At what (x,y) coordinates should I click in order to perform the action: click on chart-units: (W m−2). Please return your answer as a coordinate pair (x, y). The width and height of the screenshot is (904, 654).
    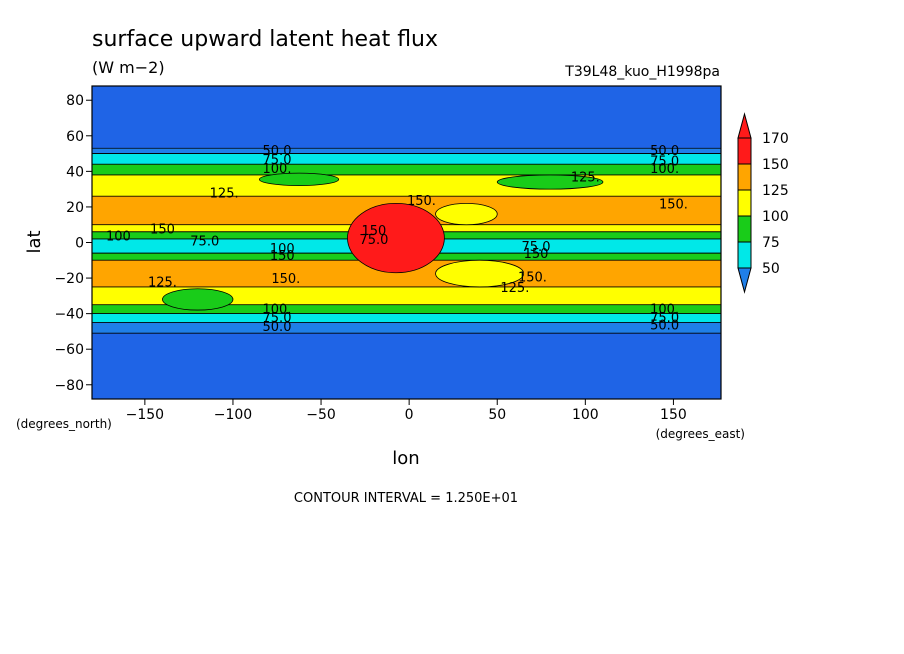
    Looking at the image, I should click on (128, 67).